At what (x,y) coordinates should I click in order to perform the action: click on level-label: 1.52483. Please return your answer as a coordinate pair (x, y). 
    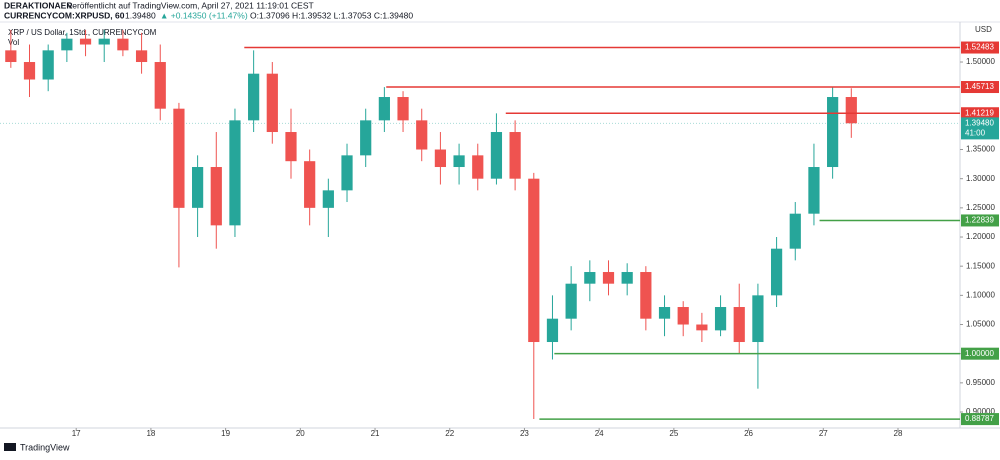
    Looking at the image, I should click on (979, 47).